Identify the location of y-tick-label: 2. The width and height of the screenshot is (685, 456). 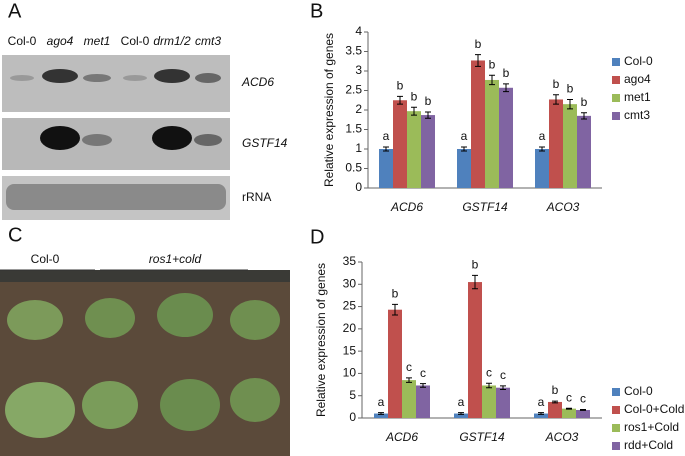
(358, 109).